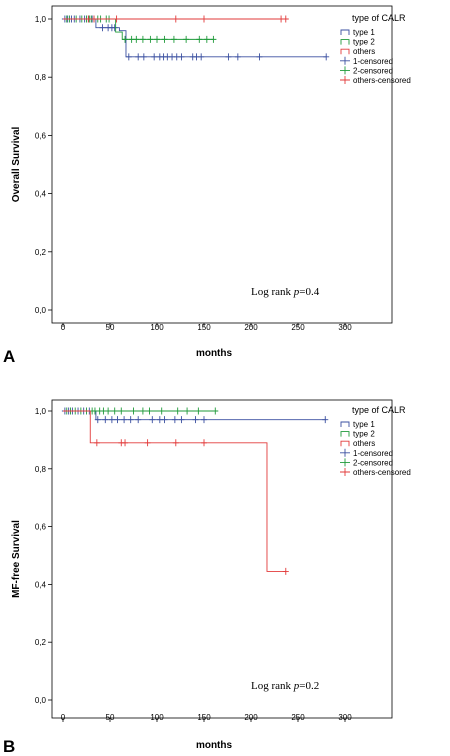 The width and height of the screenshot is (450, 756). I want to click on y-axis-label: Overall Survival, so click(16, 164).